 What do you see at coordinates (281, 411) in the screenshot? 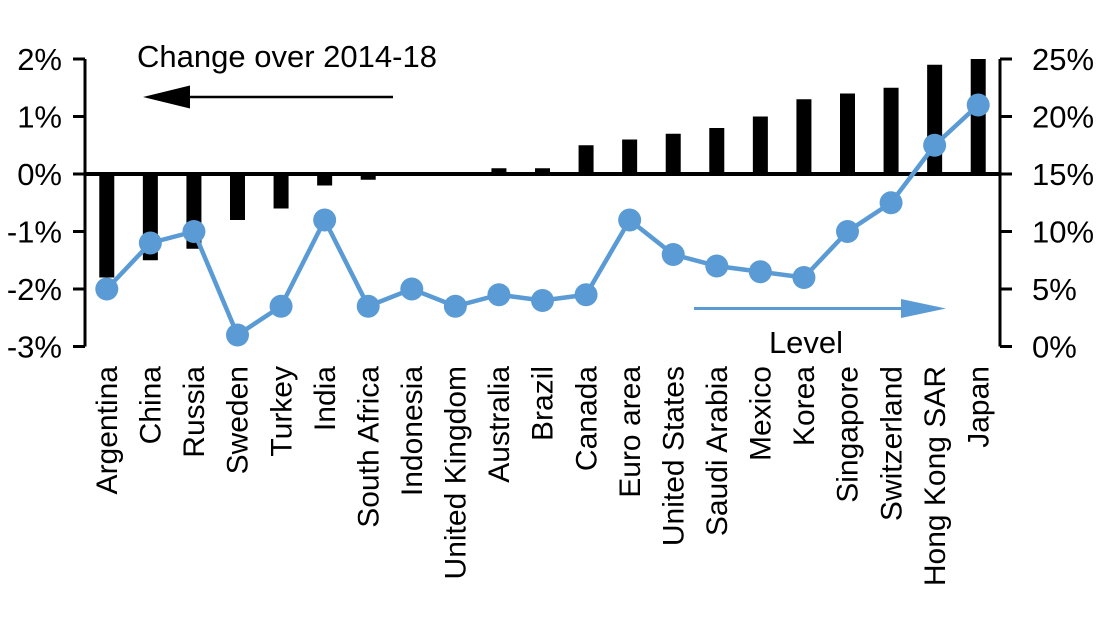
I see `category-label: Turkey` at bounding box center [281, 411].